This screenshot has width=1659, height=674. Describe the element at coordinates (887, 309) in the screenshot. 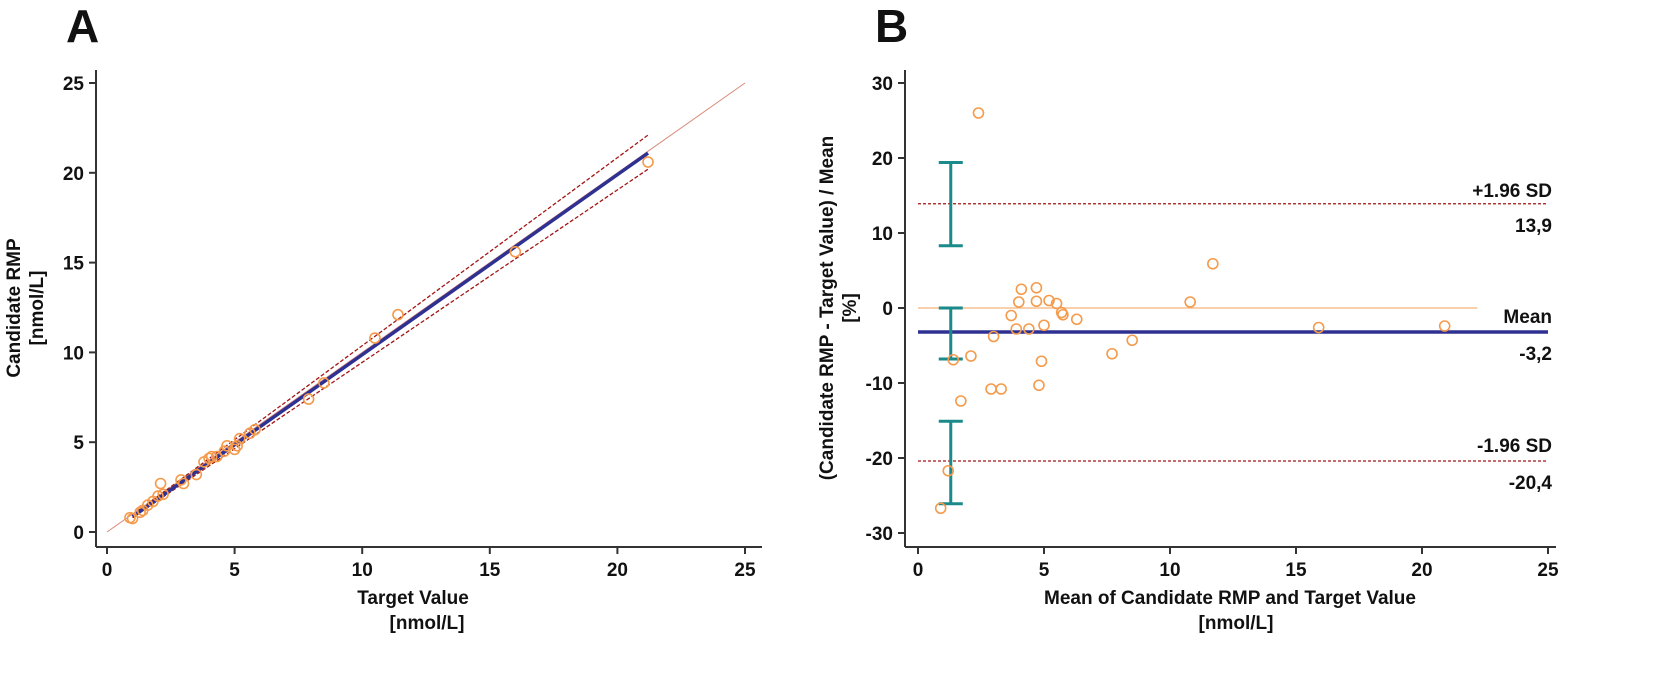

I see `panel-b-y-tick-label: 0` at that location.